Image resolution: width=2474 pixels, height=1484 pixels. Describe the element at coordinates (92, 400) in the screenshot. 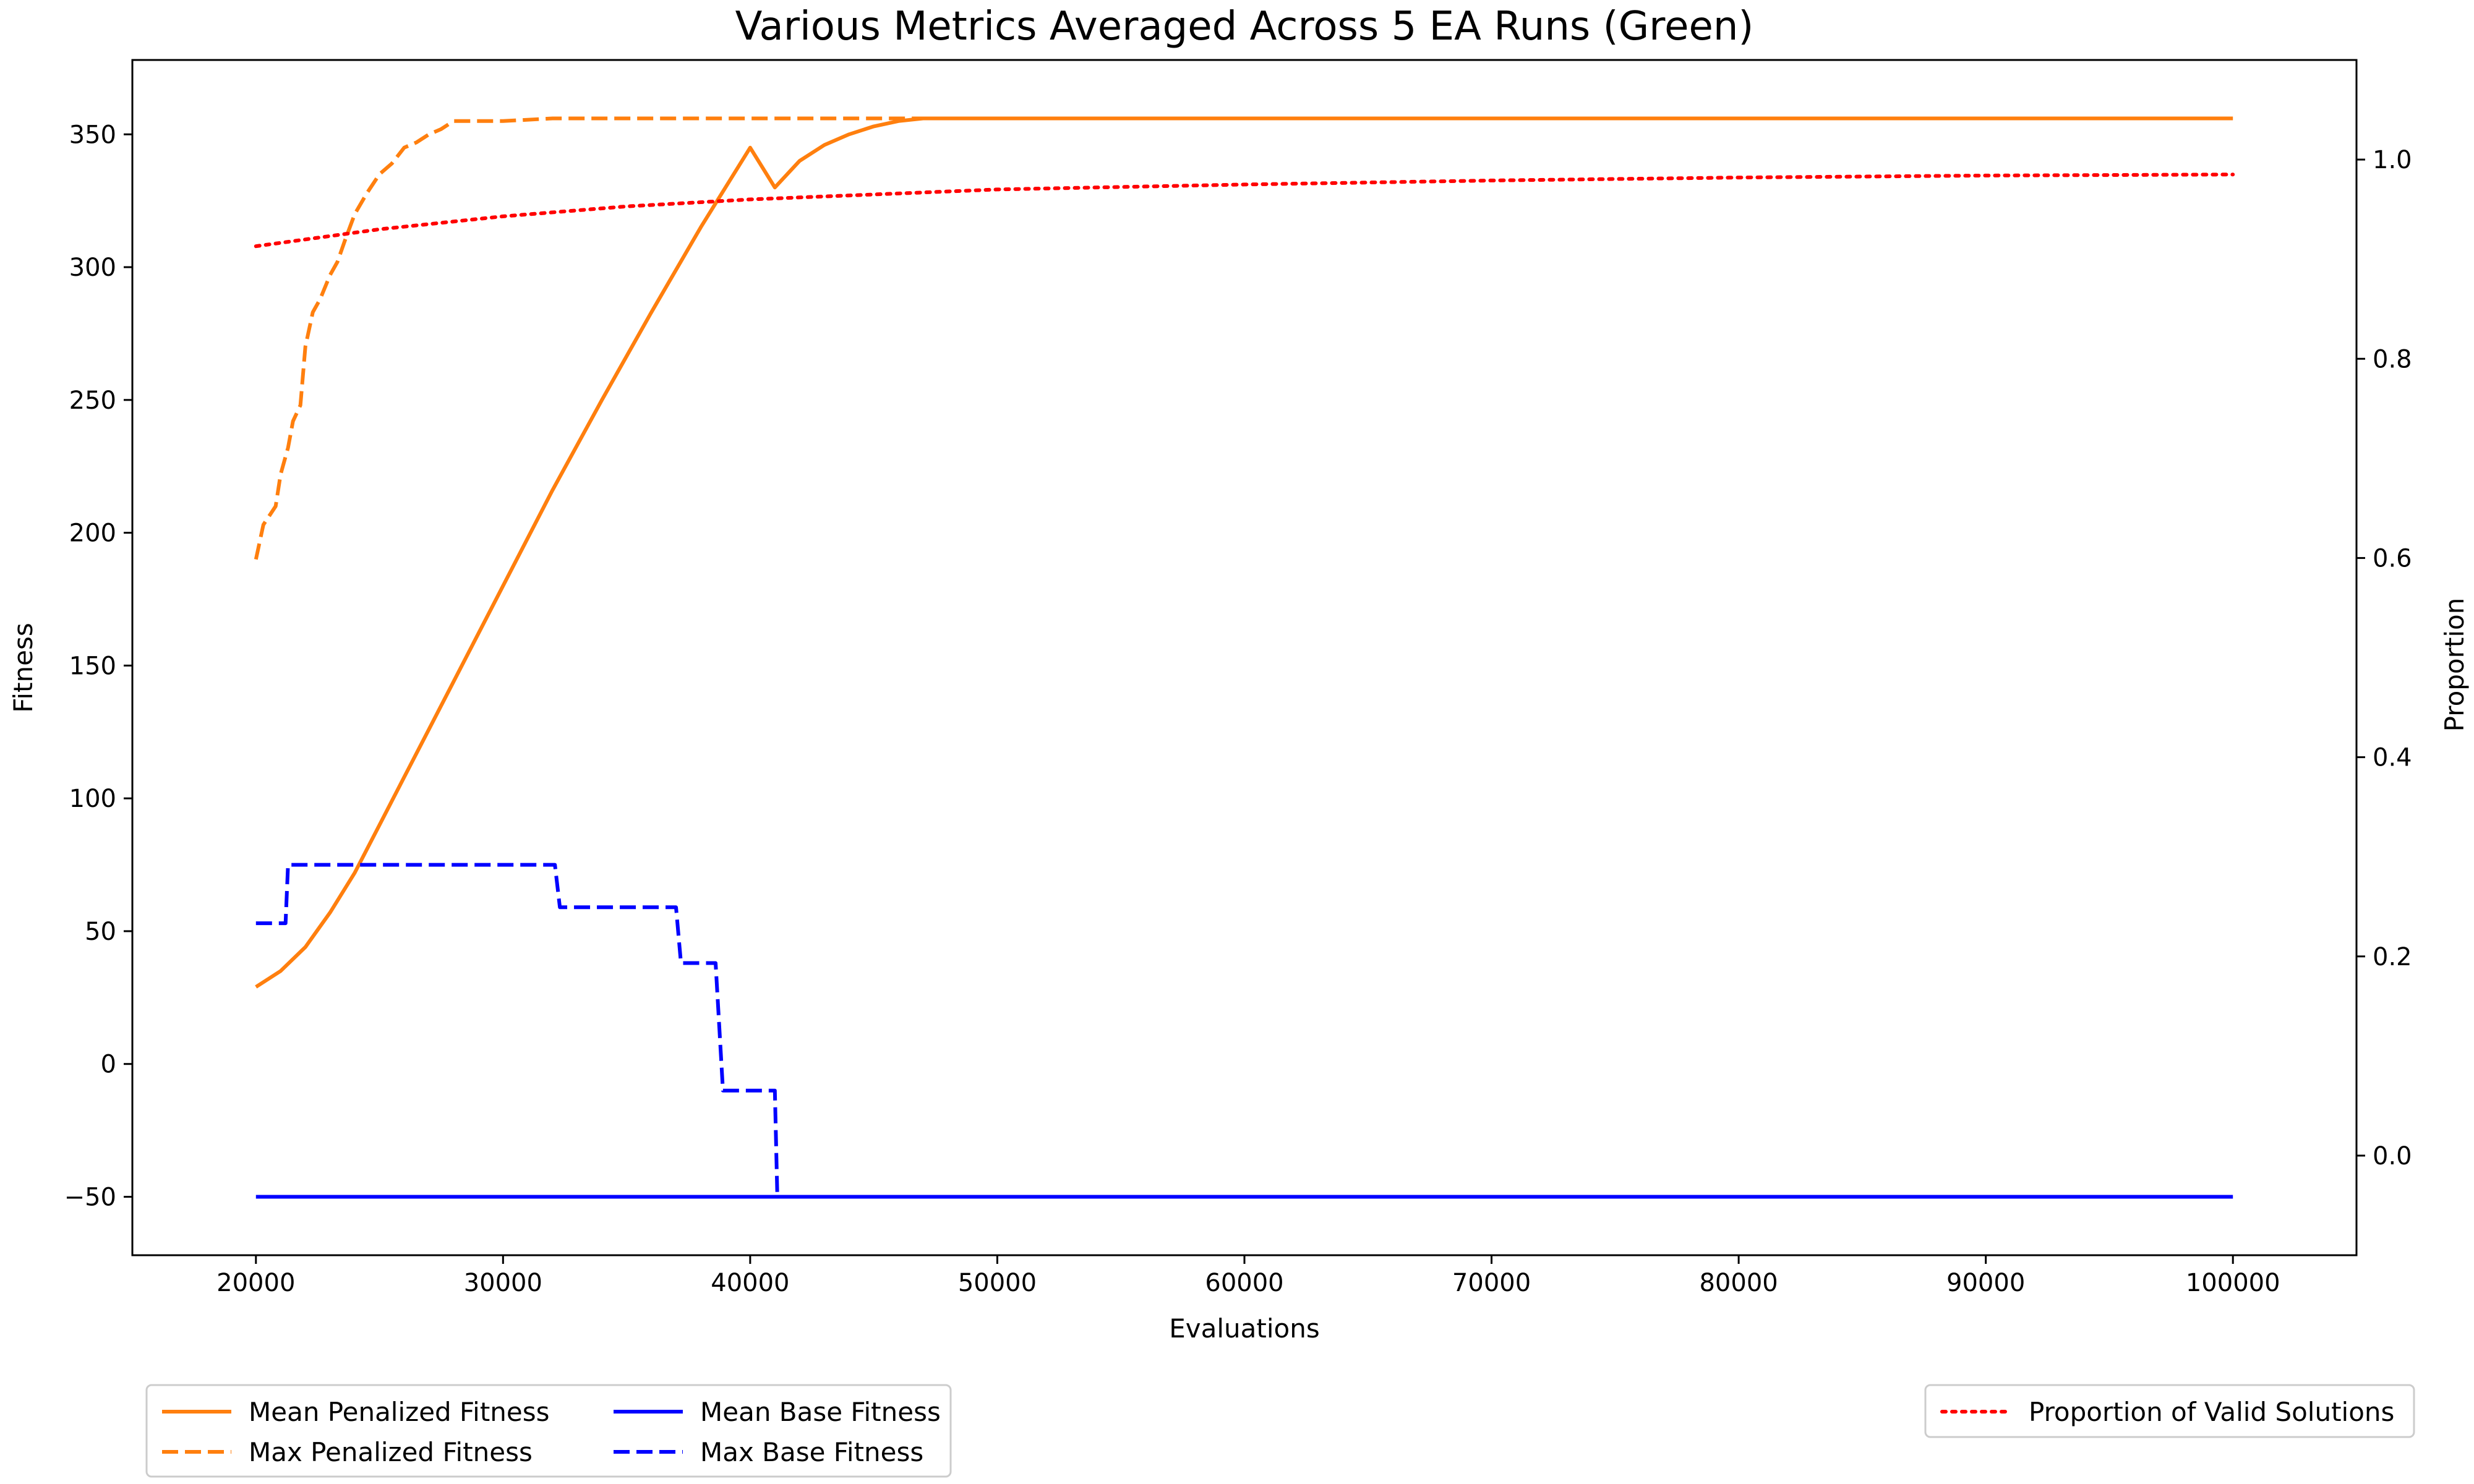

I see `y-tick-label: 250` at that location.